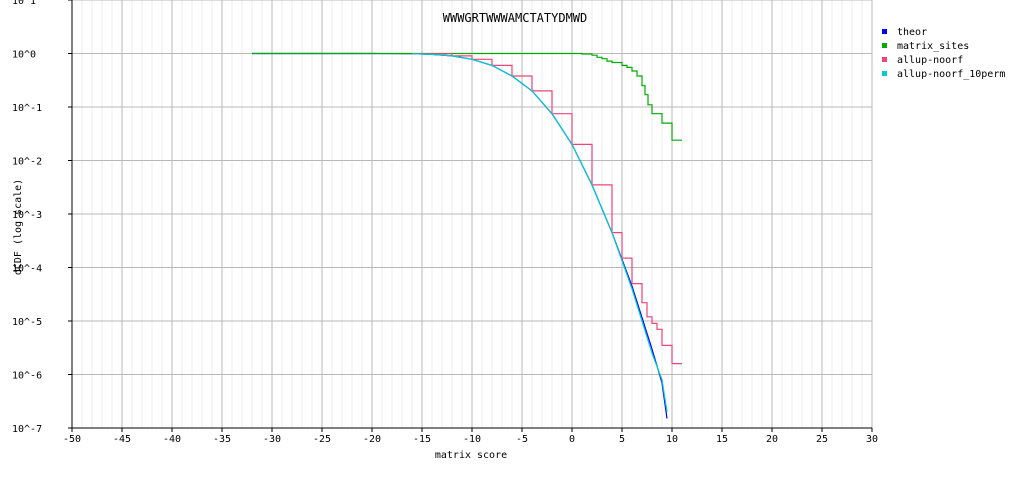  Describe the element at coordinates (722, 439) in the screenshot. I see `x-tick-label: 15` at that location.